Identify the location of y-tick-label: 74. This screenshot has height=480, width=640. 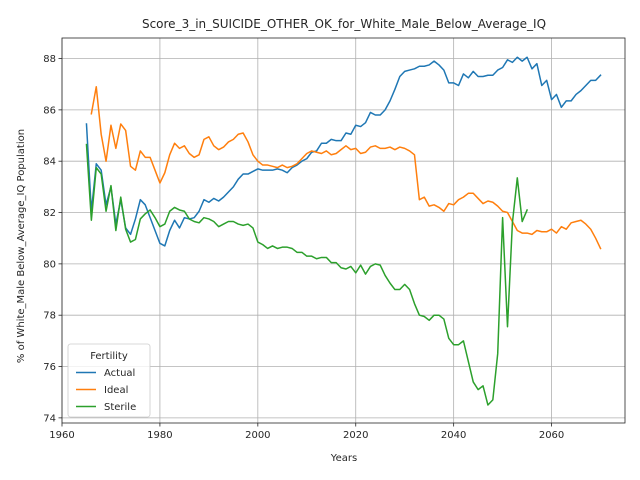
(49, 418).